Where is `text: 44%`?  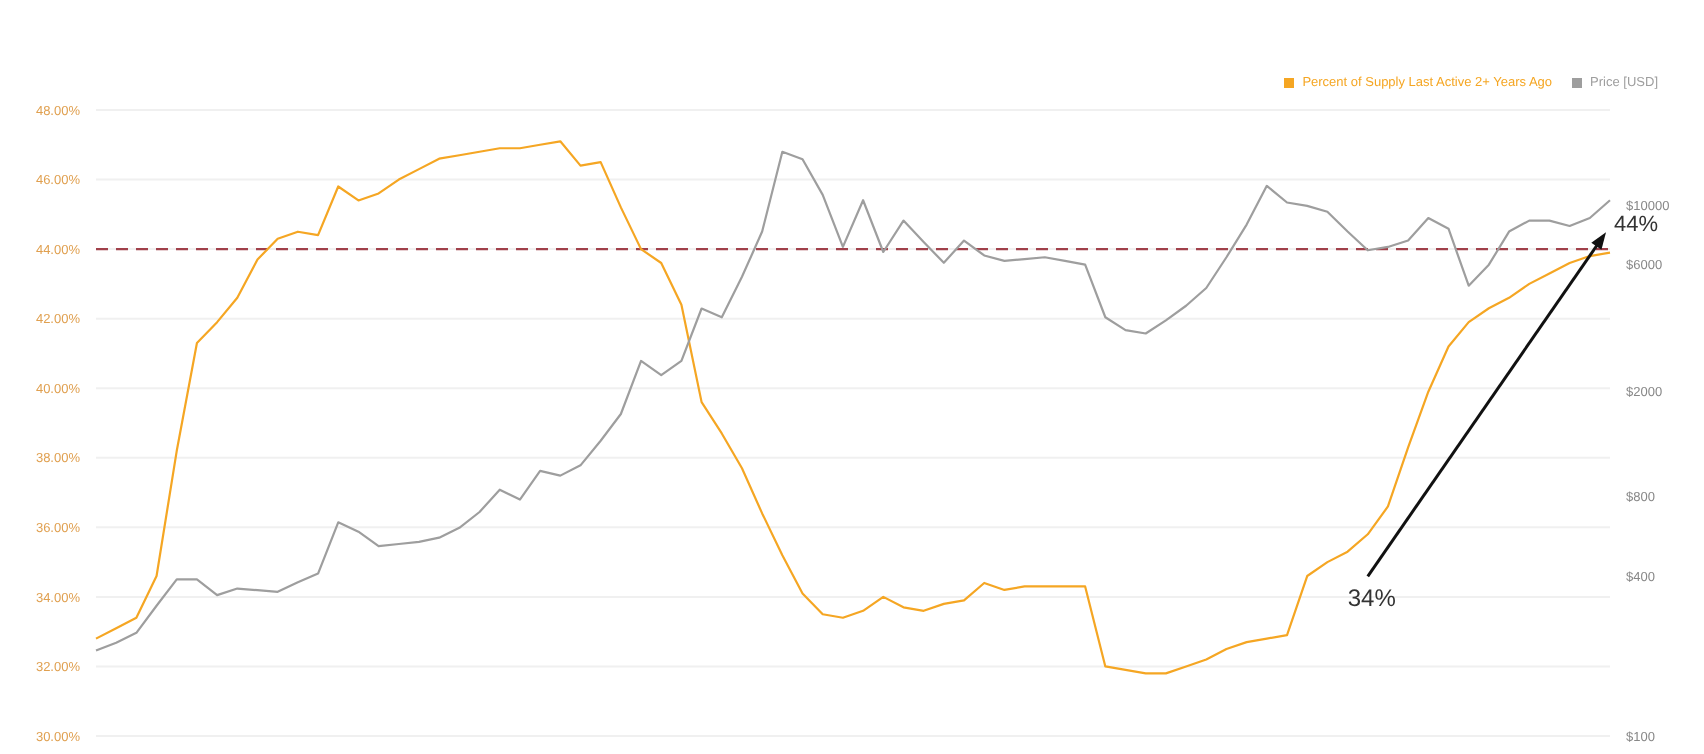 text: 44% is located at coordinates (1636, 224).